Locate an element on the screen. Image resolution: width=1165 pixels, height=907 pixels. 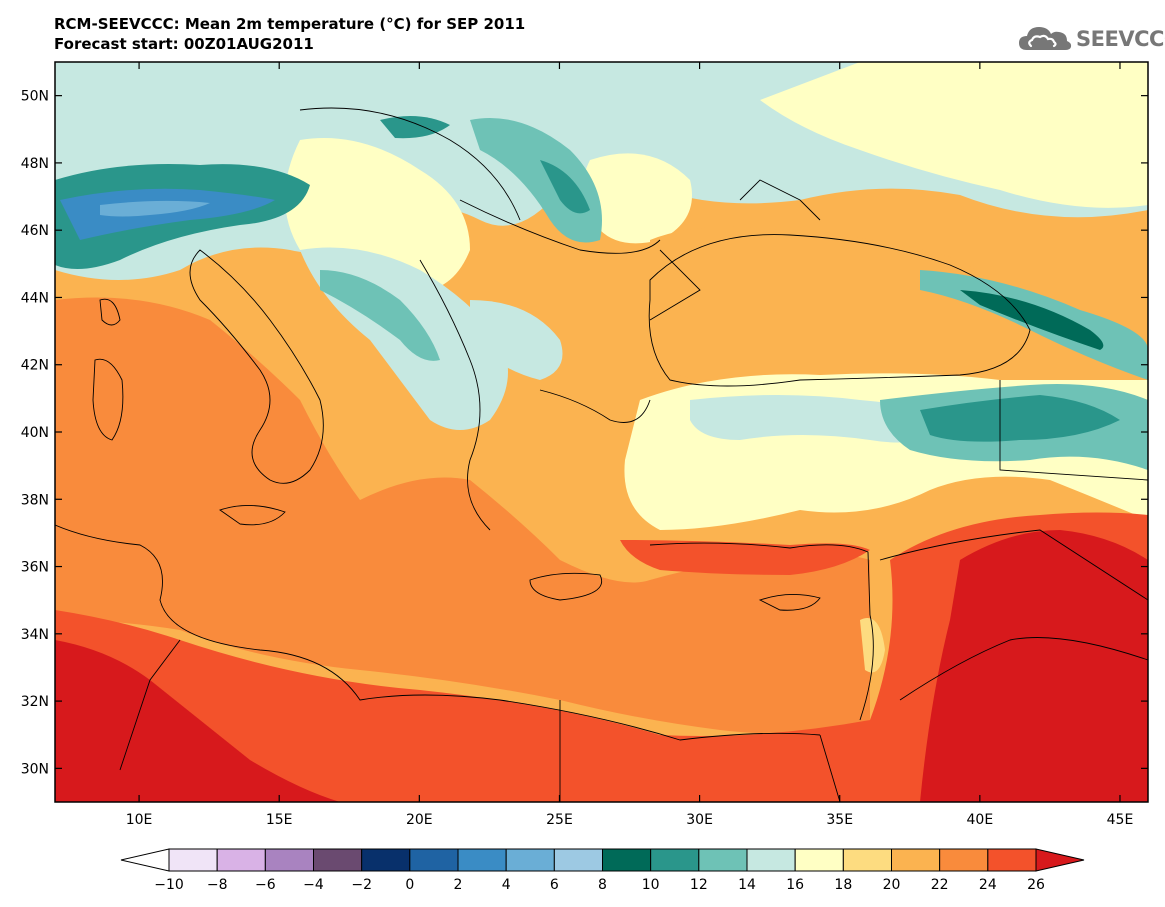
lat-label: 34N is located at coordinates (35, 635).